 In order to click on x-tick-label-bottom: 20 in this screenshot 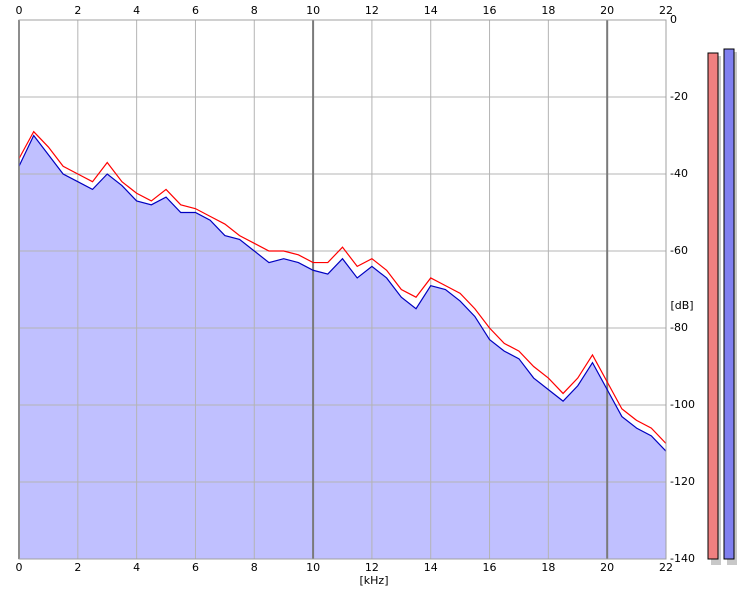, I will do `click(607, 567)`.